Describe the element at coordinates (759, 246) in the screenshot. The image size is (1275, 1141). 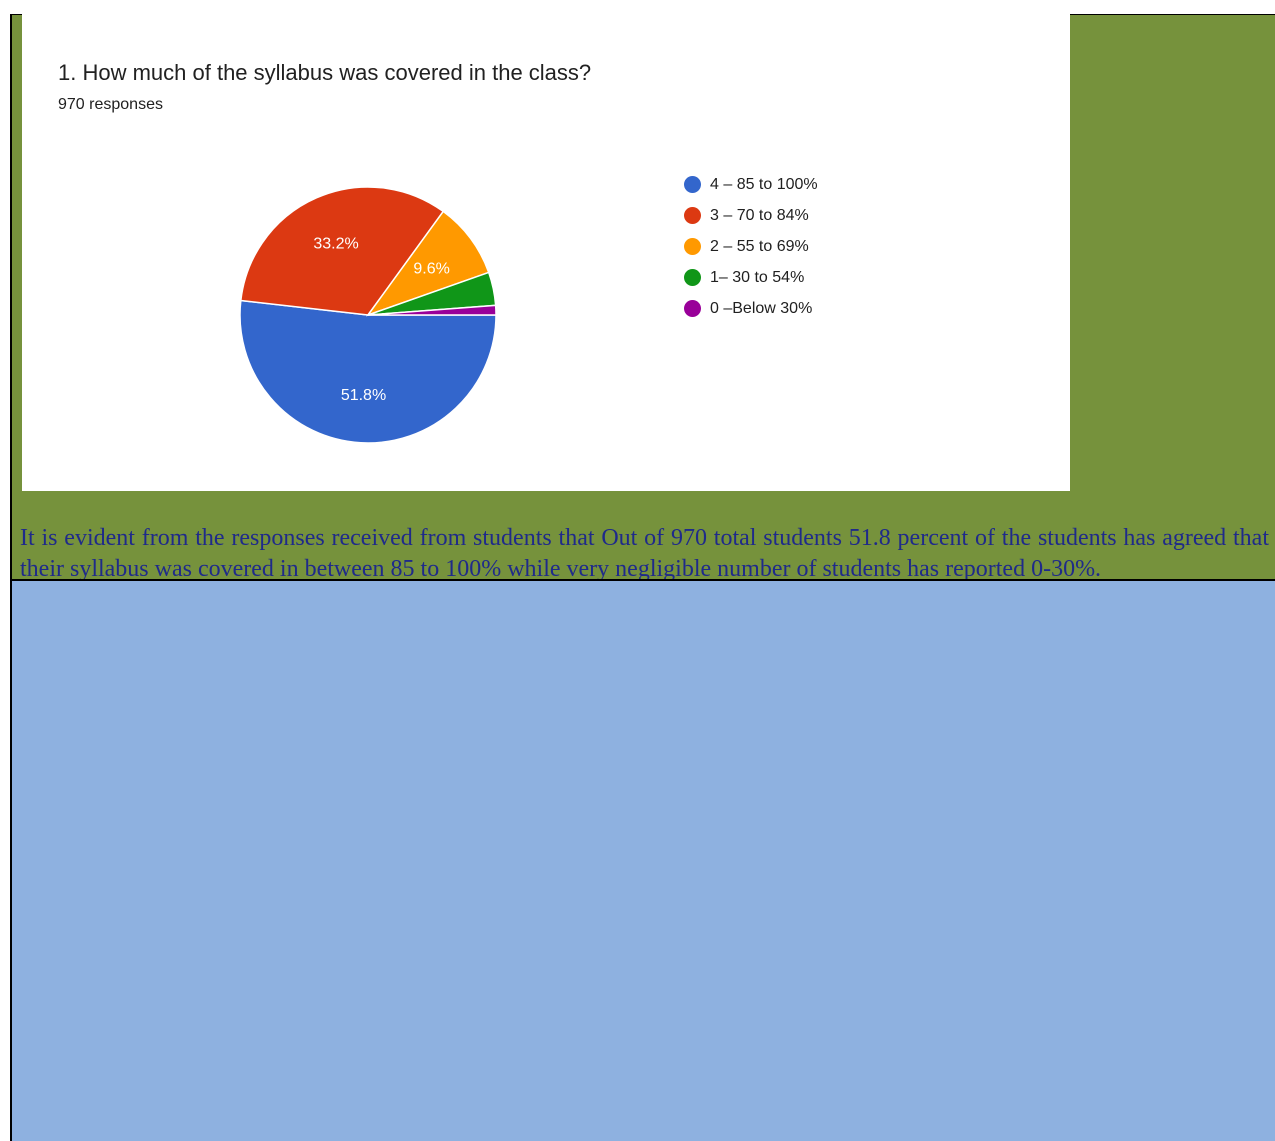
I see `legend-label: 2 – 55 to 69%` at that location.